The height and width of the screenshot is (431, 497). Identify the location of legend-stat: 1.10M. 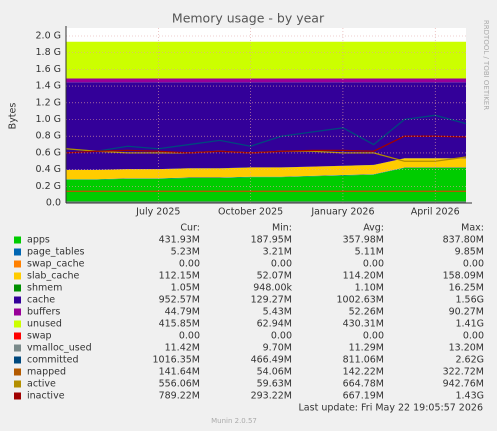
(369, 288).